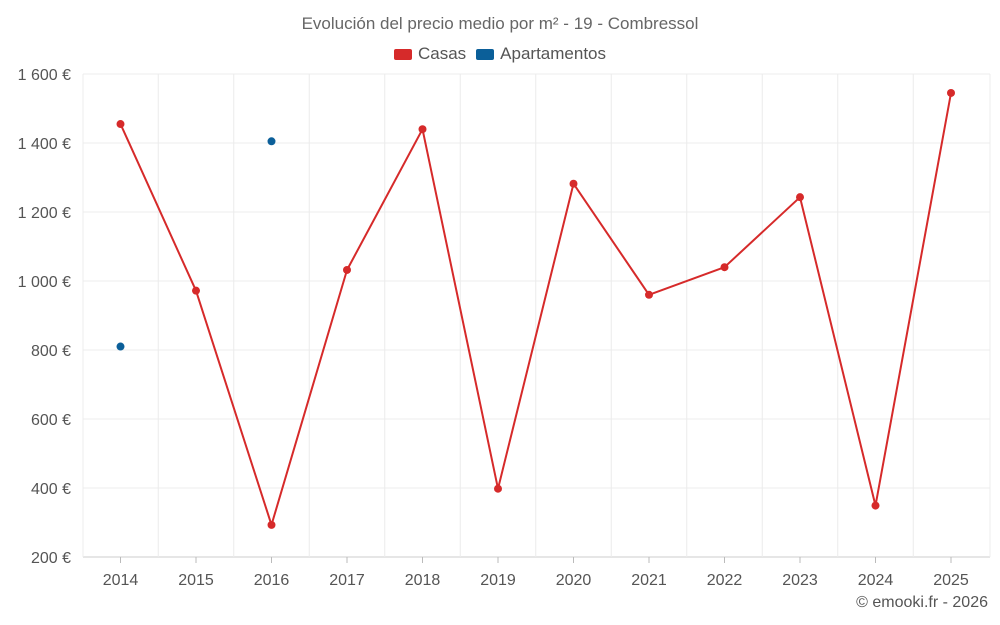 The width and height of the screenshot is (1000, 625). What do you see at coordinates (553, 53) in the screenshot?
I see `legend-label-apartamentos: Apartamentos` at bounding box center [553, 53].